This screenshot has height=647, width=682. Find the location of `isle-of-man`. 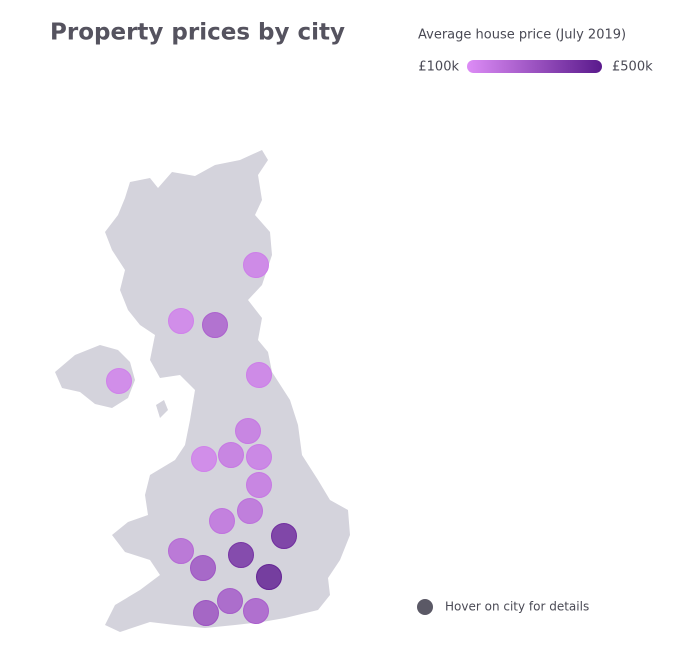

isle-of-man is located at coordinates (162, 409).